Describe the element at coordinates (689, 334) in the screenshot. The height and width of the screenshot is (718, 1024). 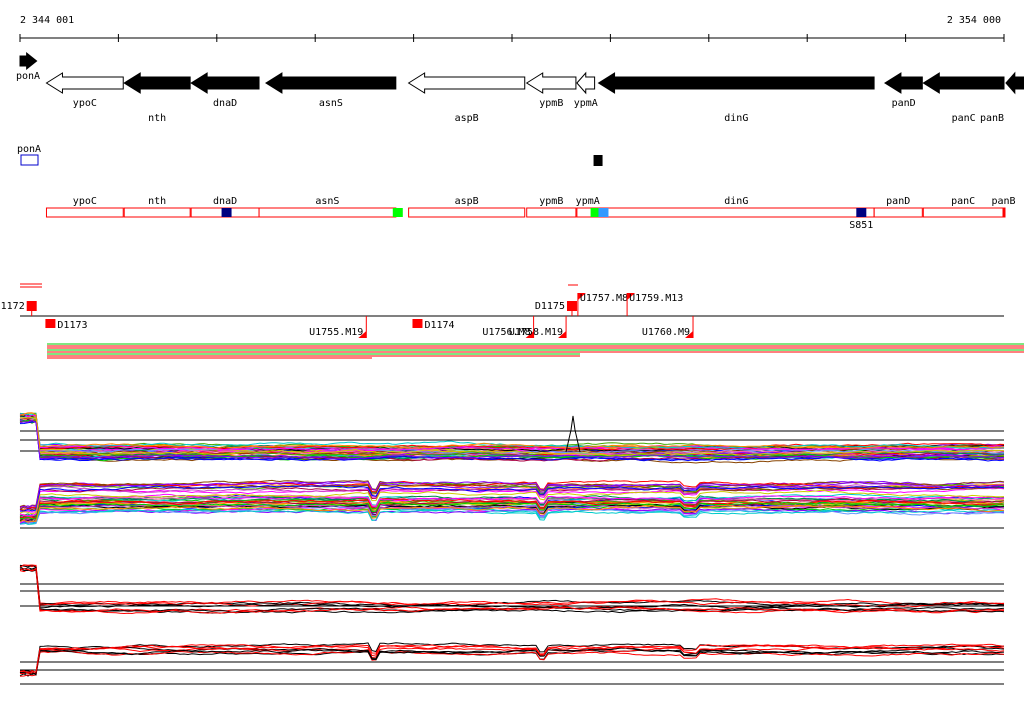
I see `feature-U1760.M9-flag` at that location.